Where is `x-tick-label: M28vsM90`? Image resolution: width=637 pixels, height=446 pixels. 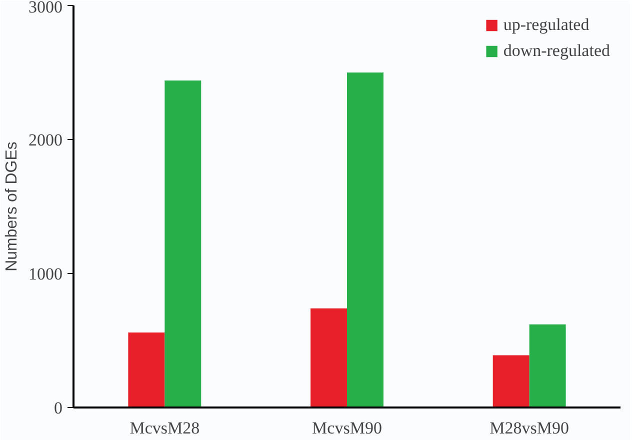
x-tick-label: M28vsM90 is located at coordinates (530, 428).